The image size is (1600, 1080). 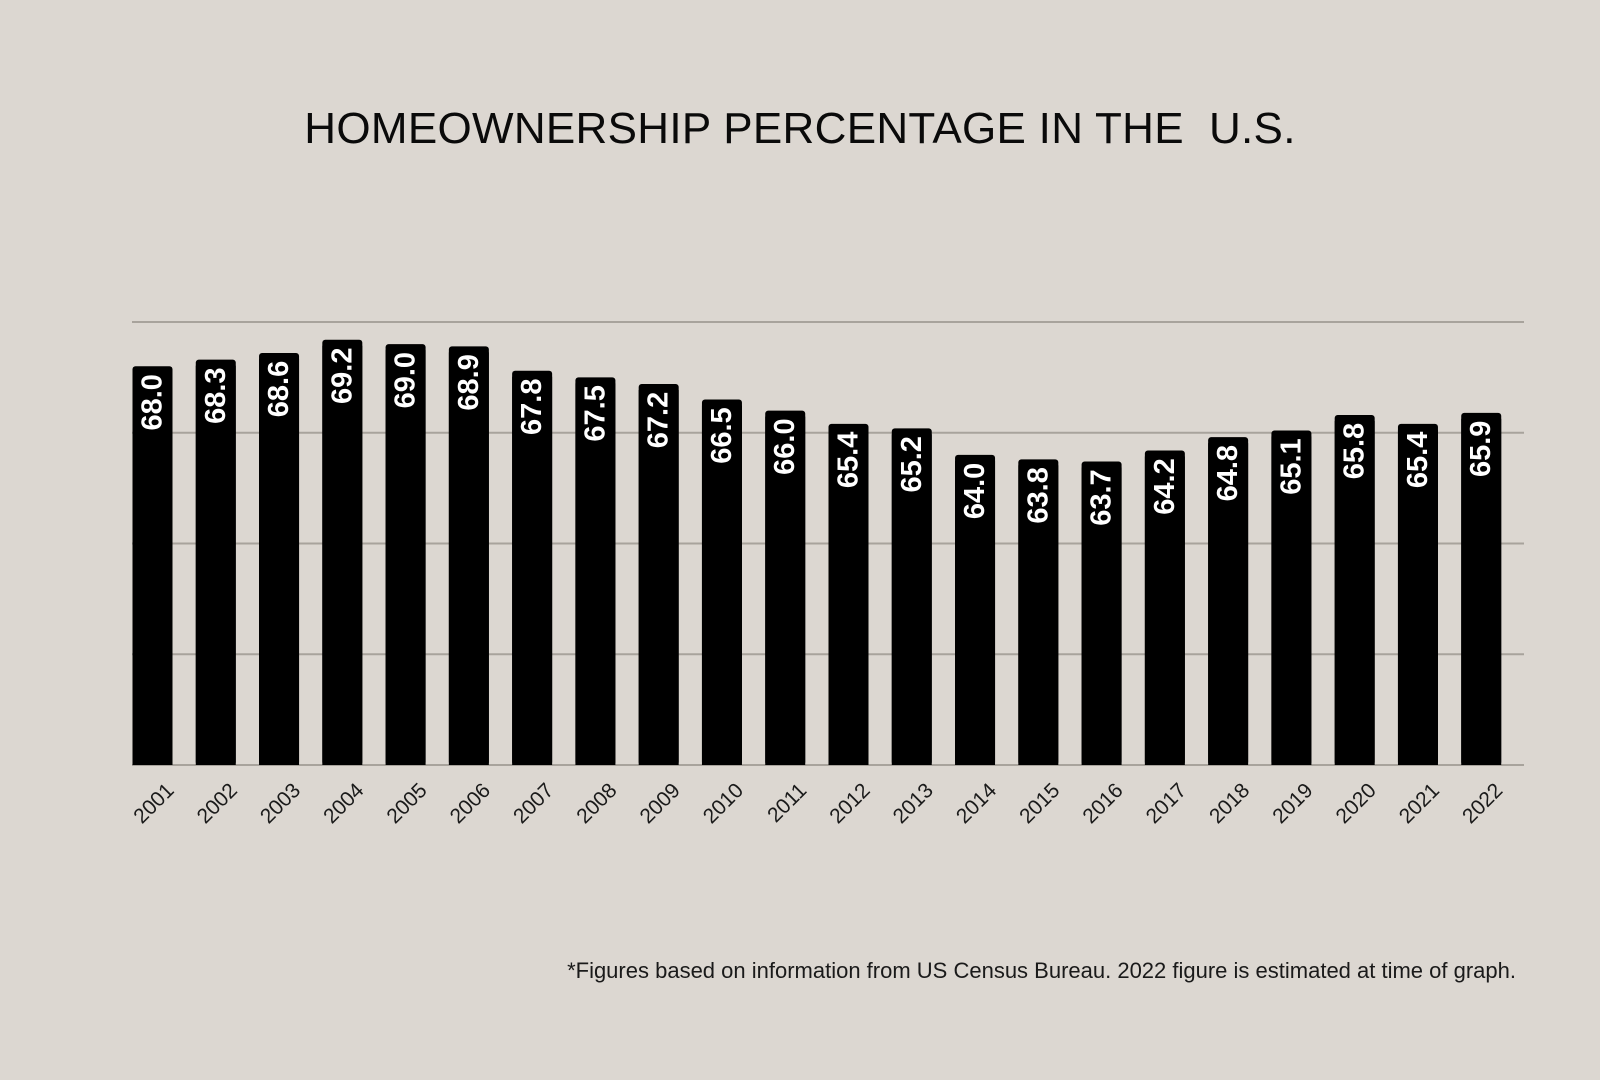 What do you see at coordinates (595, 413) in the screenshot?
I see `bar-value-label: 67.5` at bounding box center [595, 413].